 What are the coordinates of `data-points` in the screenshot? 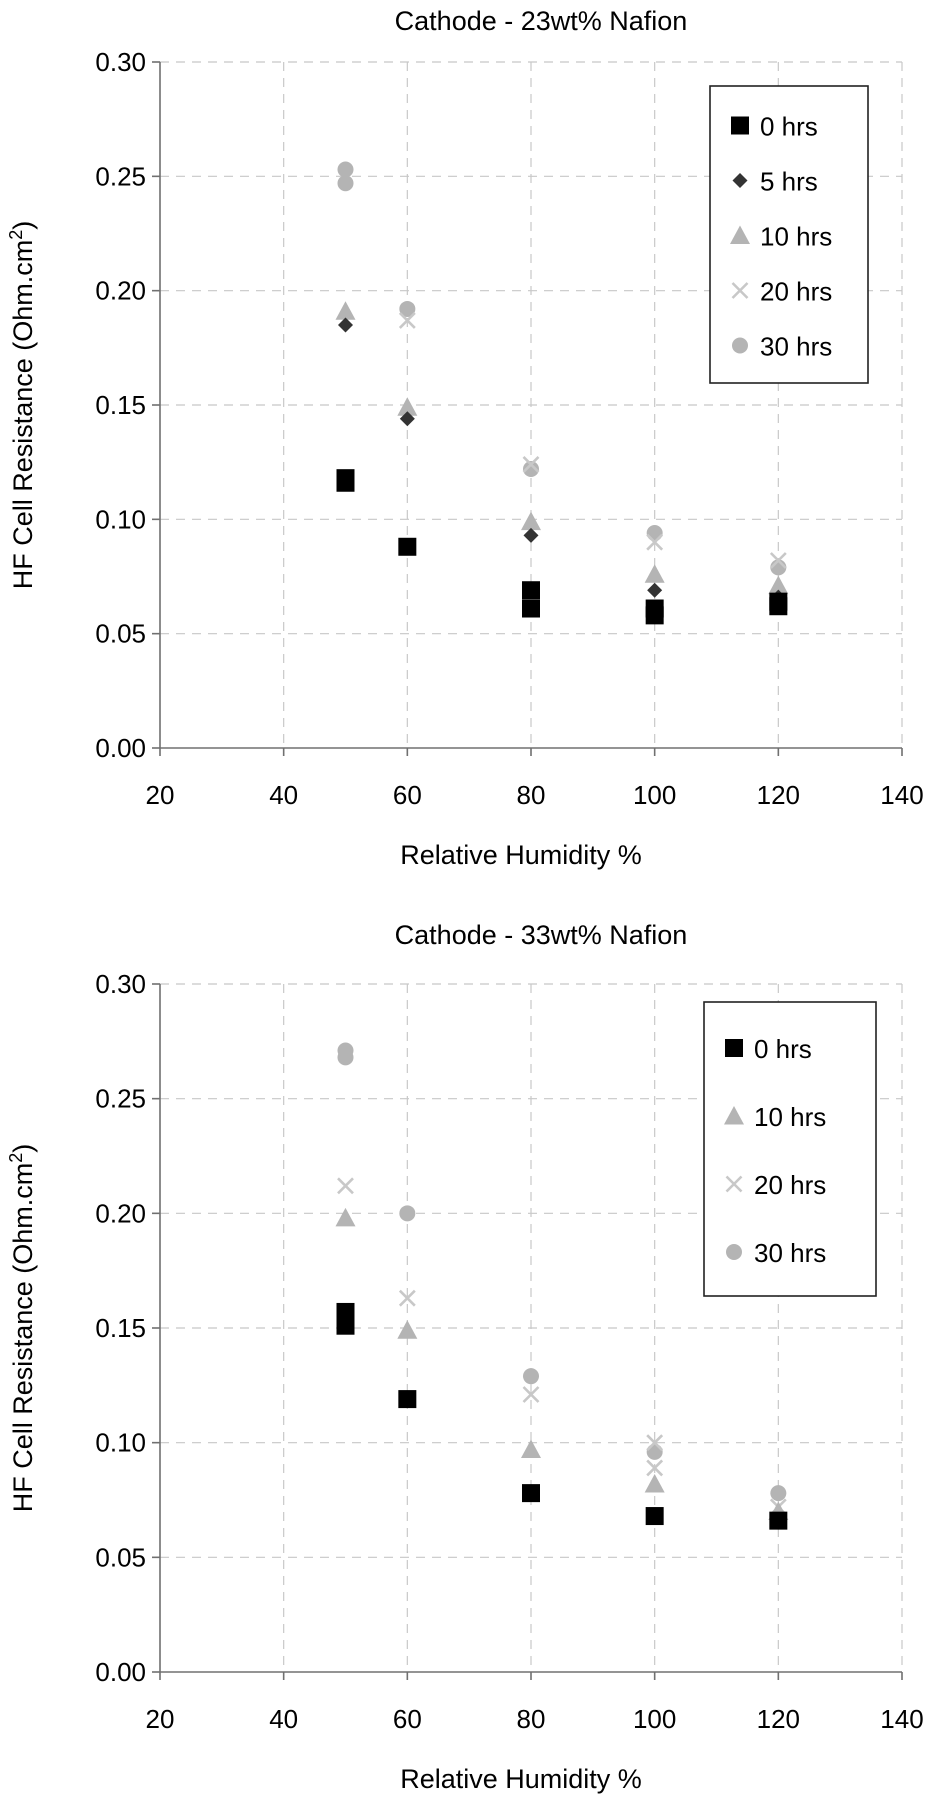 It's located at (562, 1286).